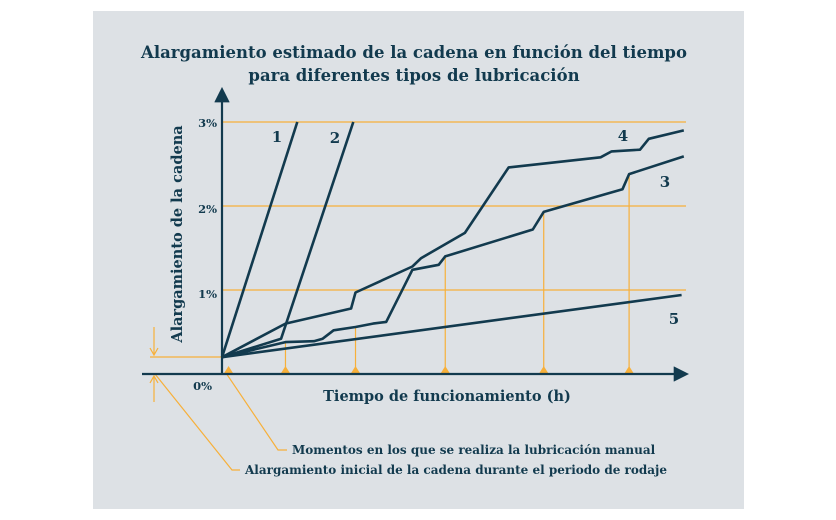 The image size is (836, 520). Describe the element at coordinates (623, 136) in the screenshot. I see `series-label-4: 4` at that location.